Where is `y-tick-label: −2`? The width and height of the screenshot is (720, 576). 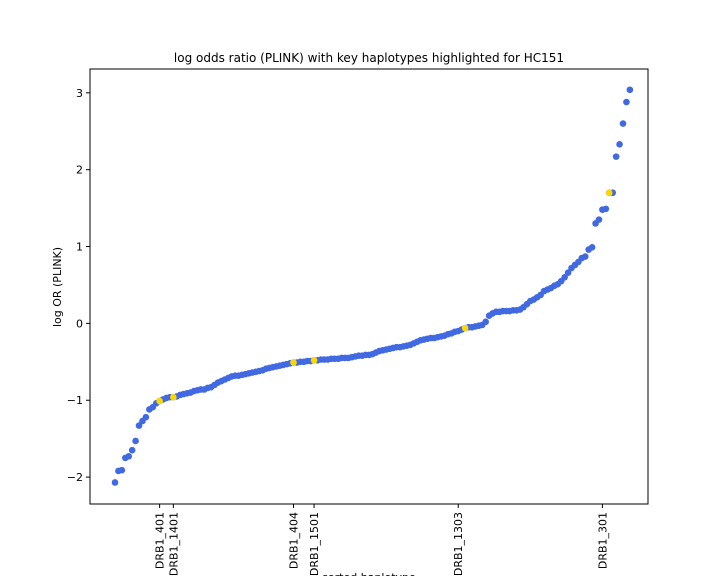 y-tick-label: −2 is located at coordinates (75, 477).